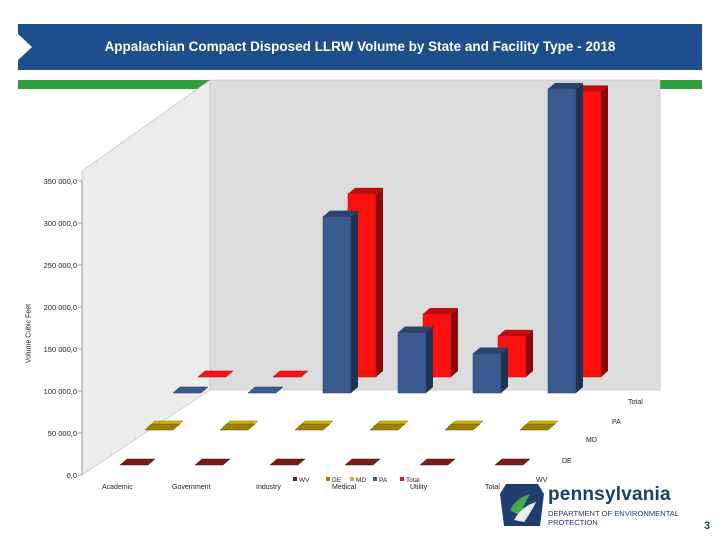  Describe the element at coordinates (191, 487) in the screenshot. I see `category-label-government: Government` at that location.